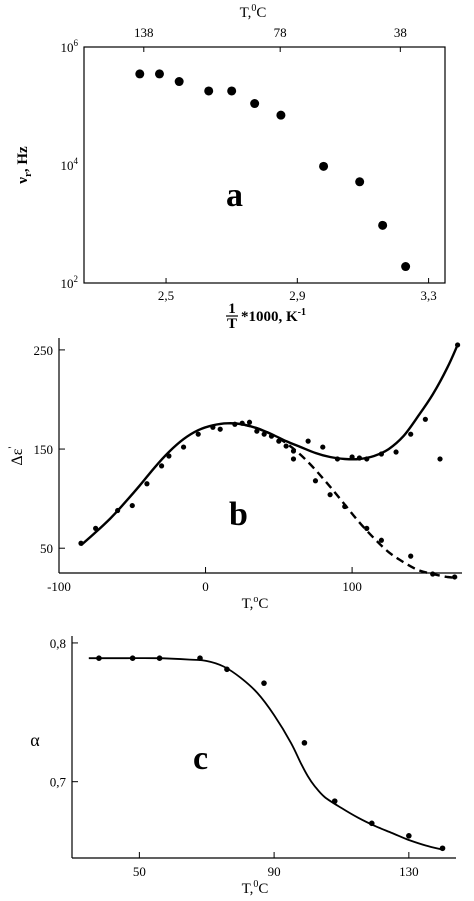 Image resolution: width=474 pixels, height=901 pixels. Describe the element at coordinates (273, 316) in the screenshot. I see `panel-a-xlabel-suffix: *1000, K-1` at that location.